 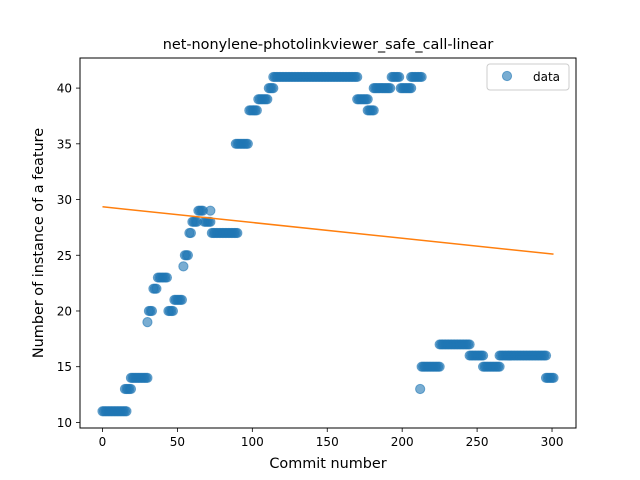 I want to click on x-tick-label: 0, so click(x=103, y=442).